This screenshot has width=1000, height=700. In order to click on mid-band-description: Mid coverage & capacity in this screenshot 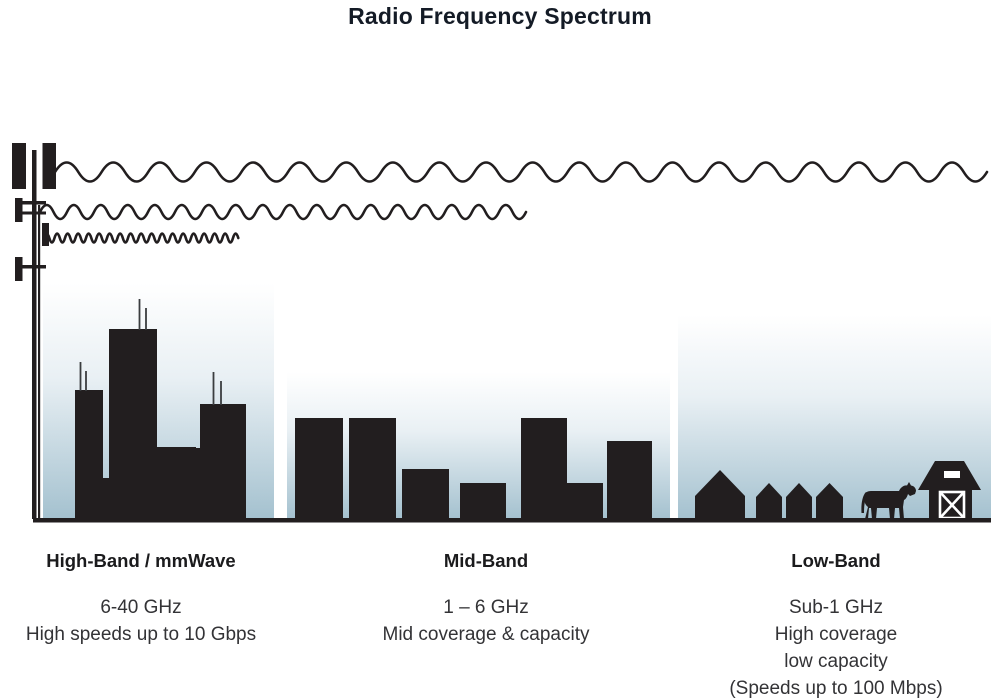, I will do `click(486, 634)`.